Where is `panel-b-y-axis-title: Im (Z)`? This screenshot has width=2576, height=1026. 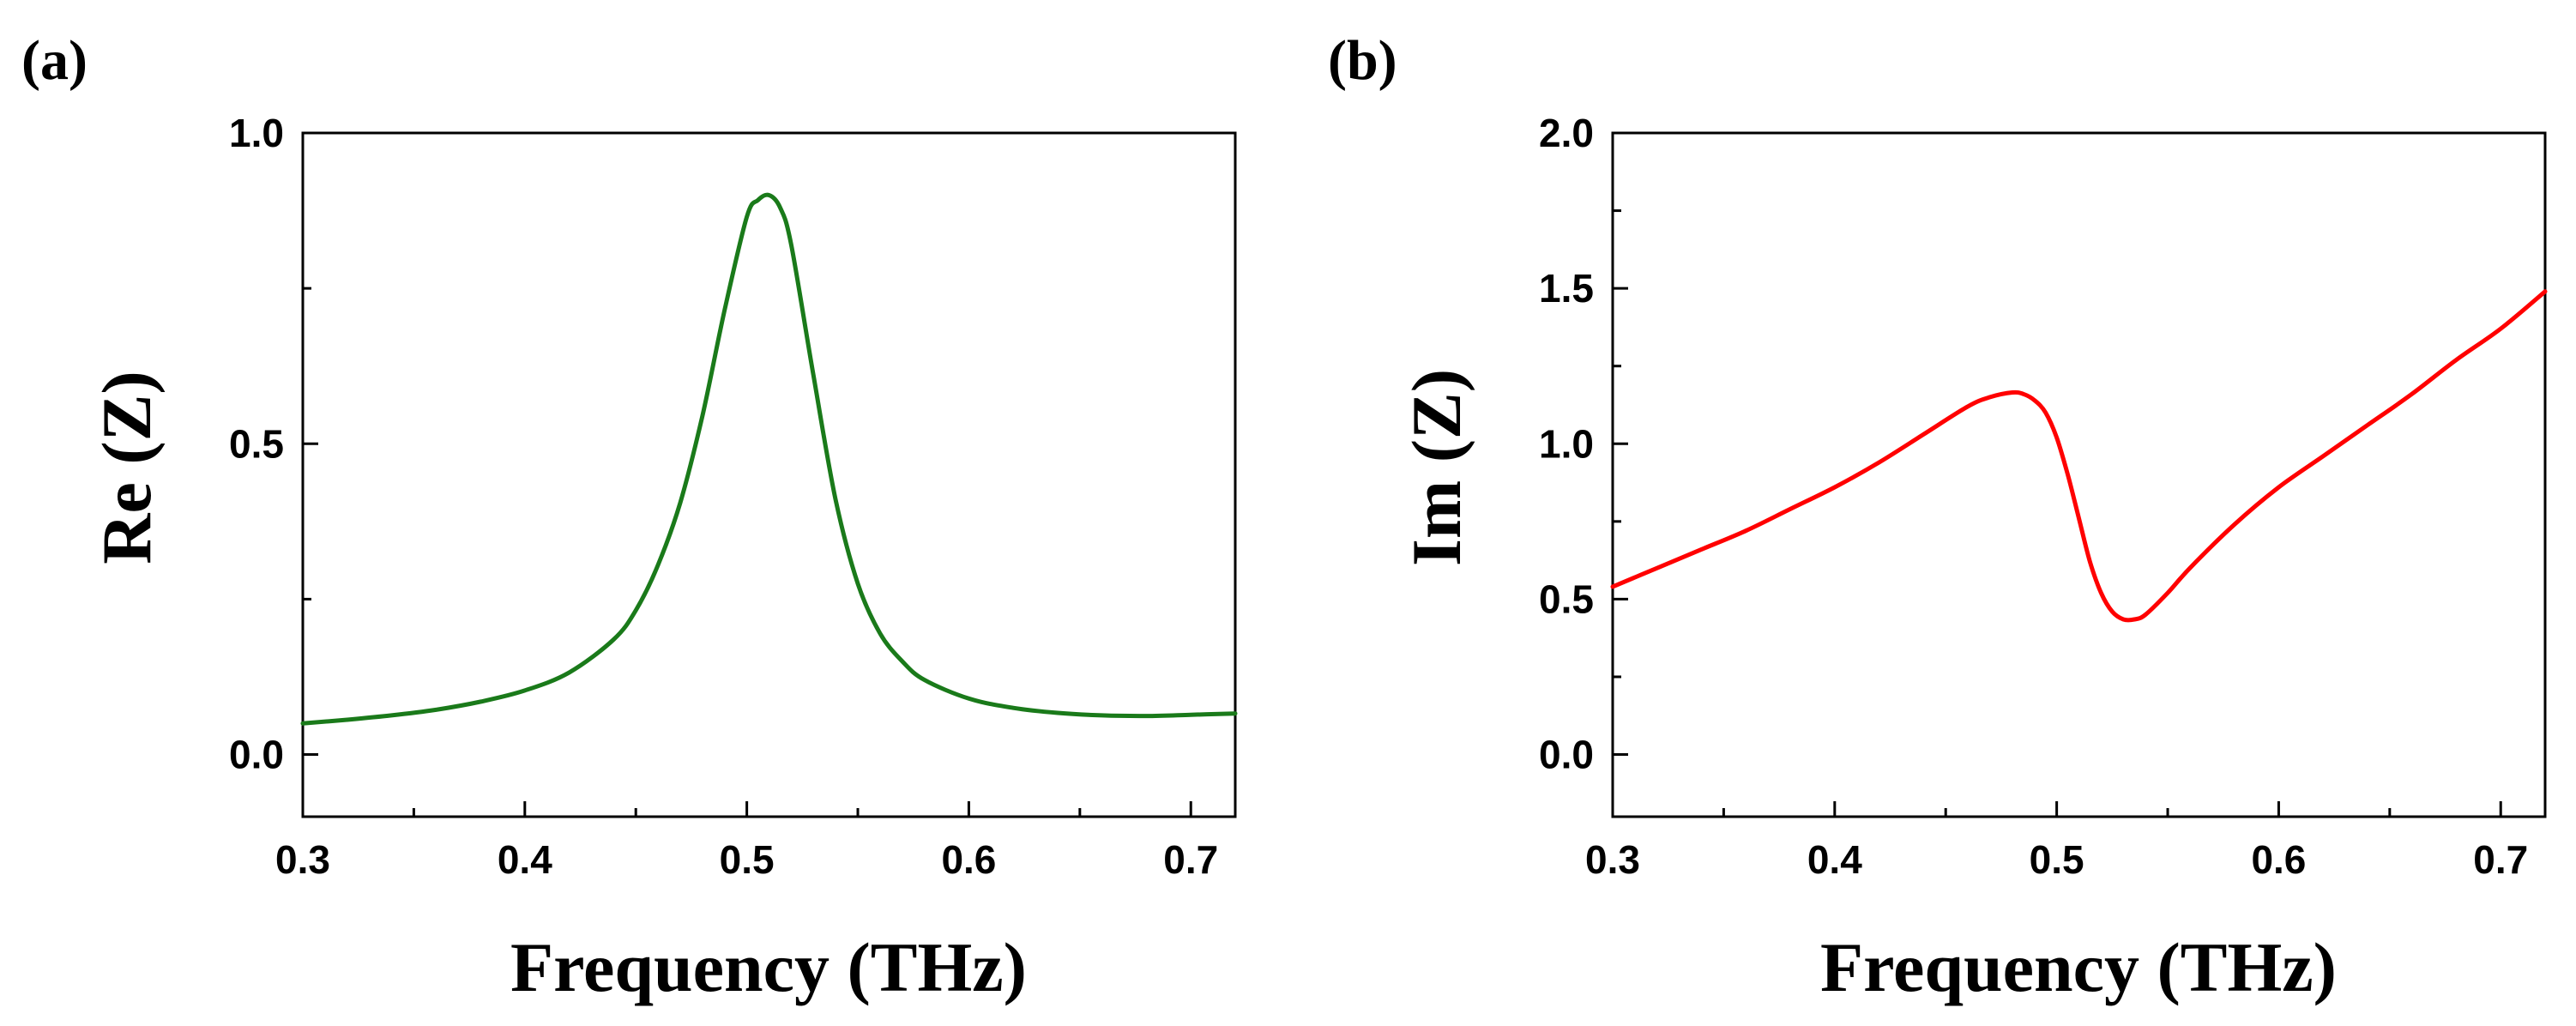
panel-b-y-axis-title: Im (Z) is located at coordinates (1436, 467).